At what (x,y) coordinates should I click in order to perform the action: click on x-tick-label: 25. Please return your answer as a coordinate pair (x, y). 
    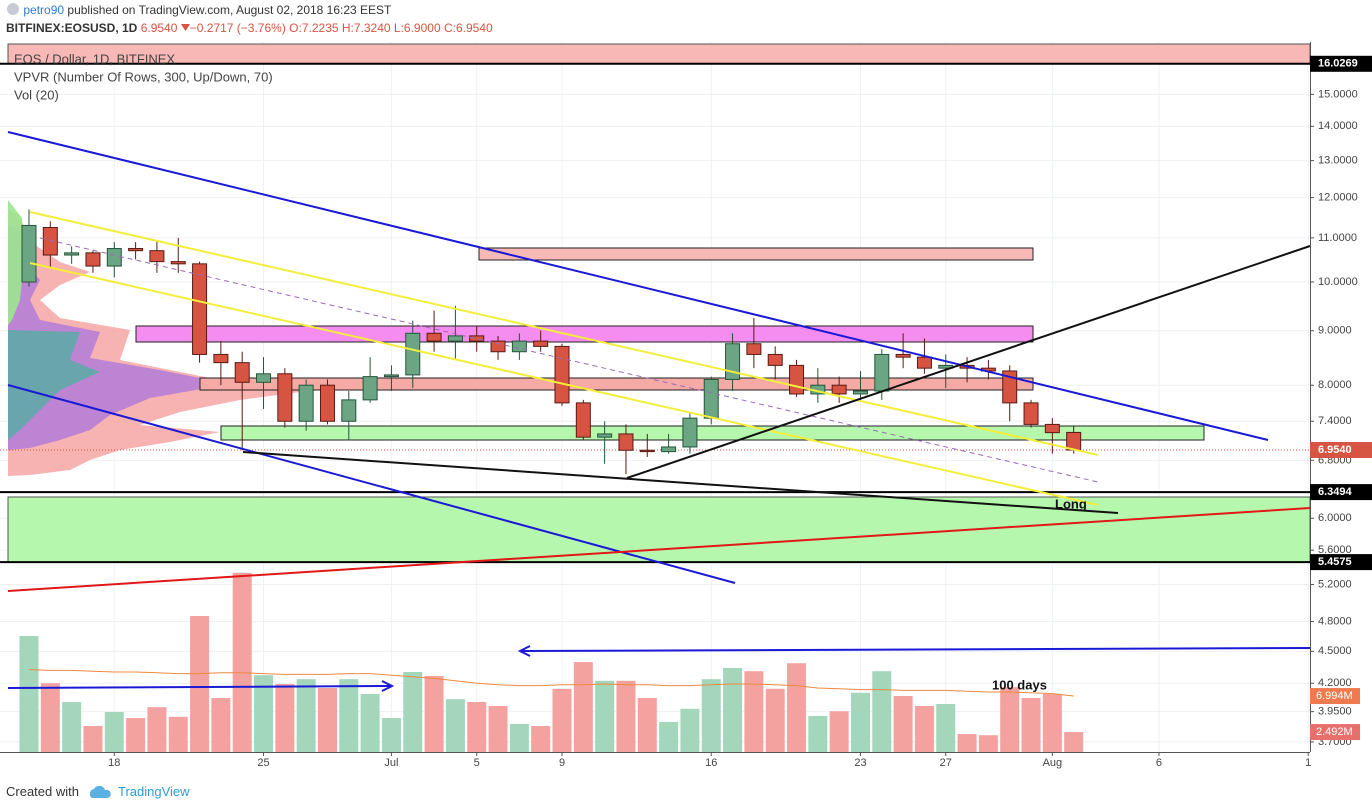
    Looking at the image, I should click on (263, 763).